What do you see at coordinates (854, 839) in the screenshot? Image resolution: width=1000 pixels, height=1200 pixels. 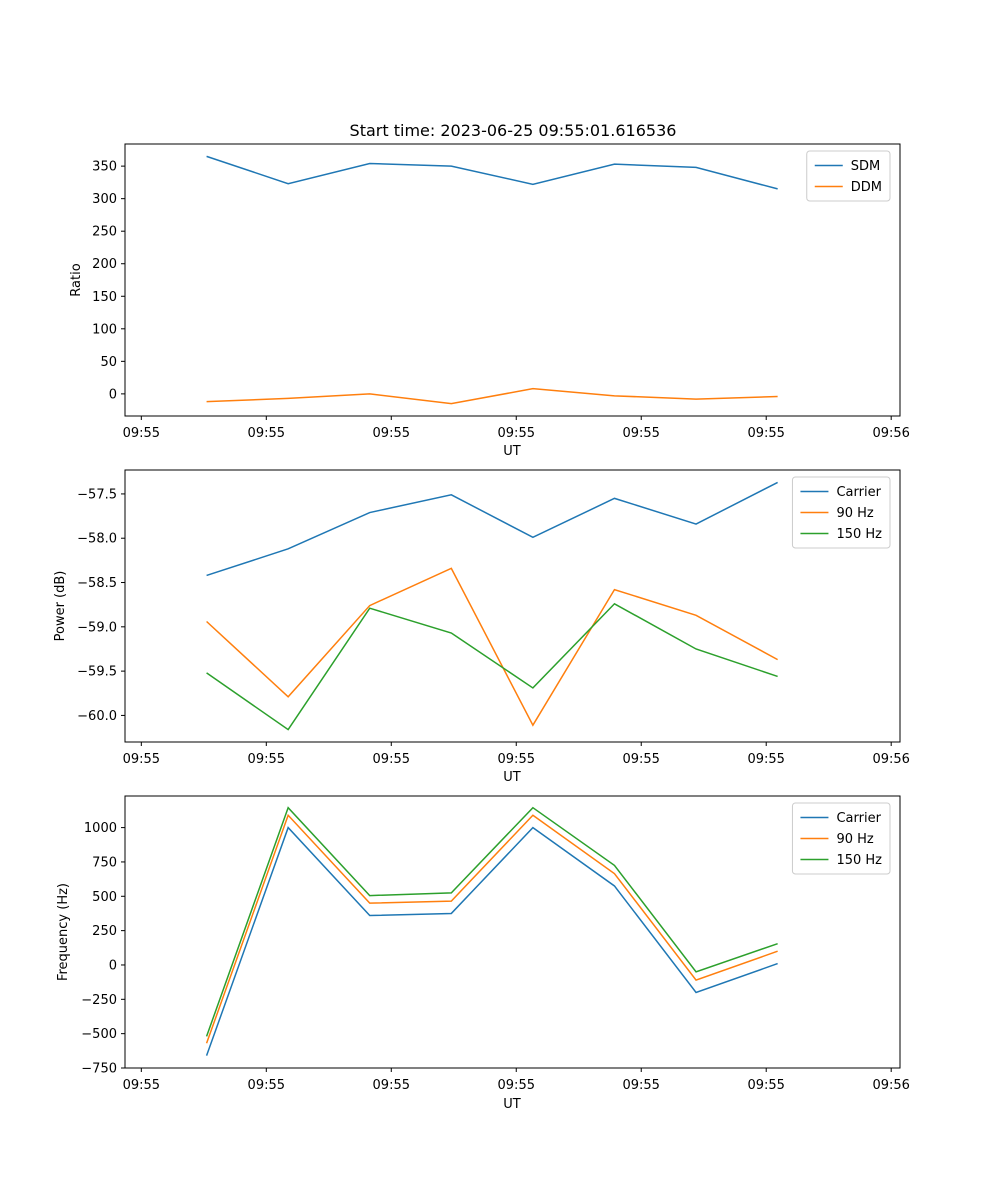 I see `chart-3-legend-label-2: 90 Hz` at bounding box center [854, 839].